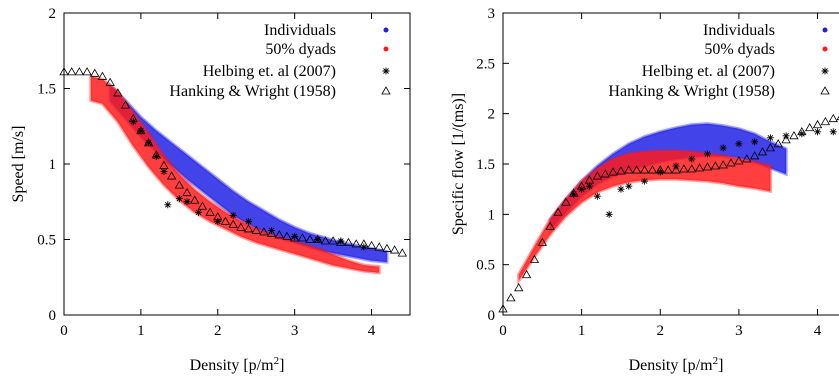  What do you see at coordinates (644, 217) in the screenshot?
I see `band-core` at bounding box center [644, 217].